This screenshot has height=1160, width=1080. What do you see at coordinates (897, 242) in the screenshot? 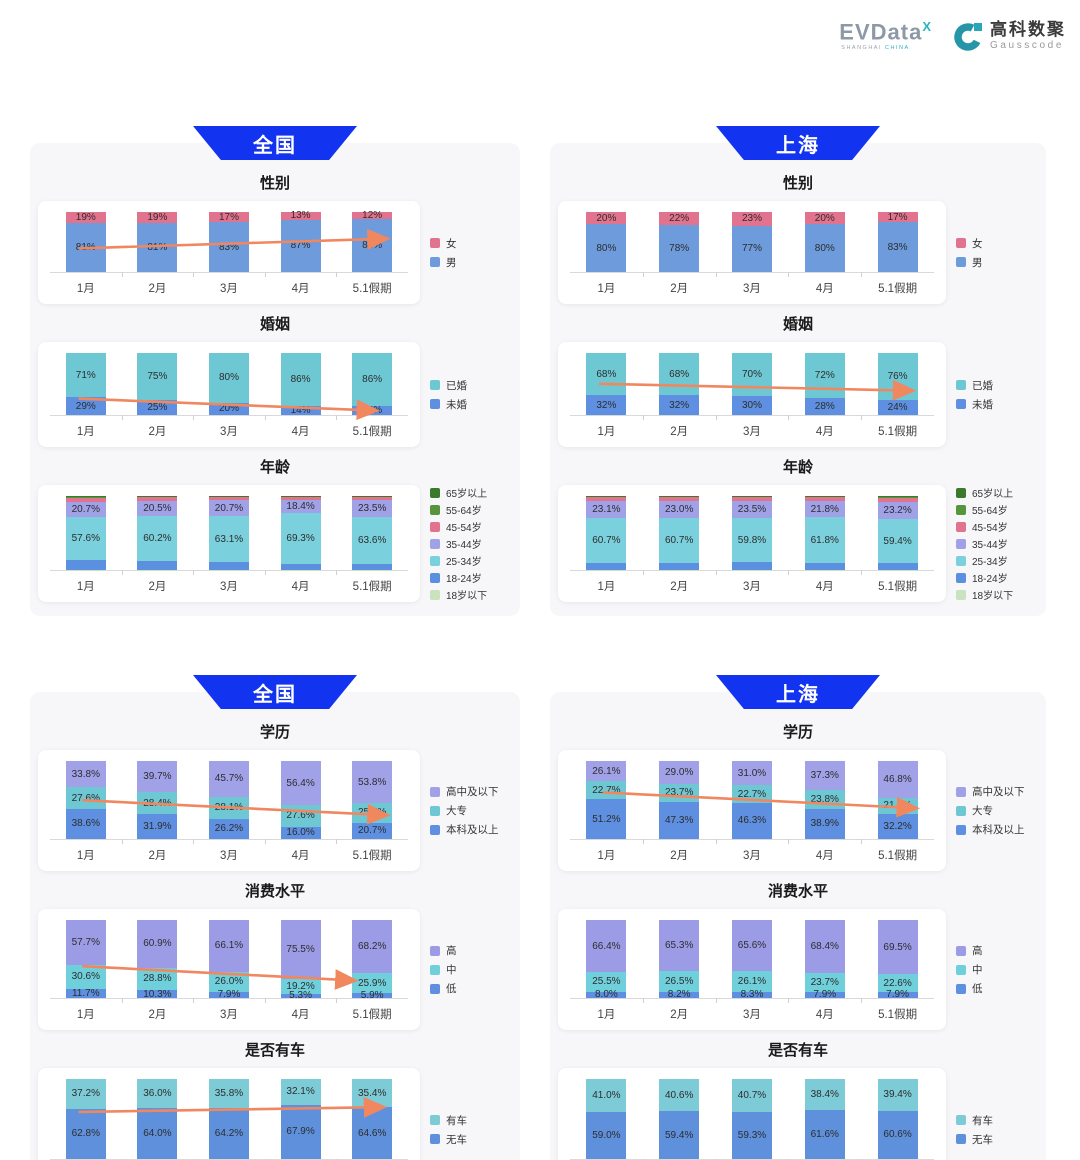
I see `bar-slot: 83% 17%` at bounding box center [897, 242].